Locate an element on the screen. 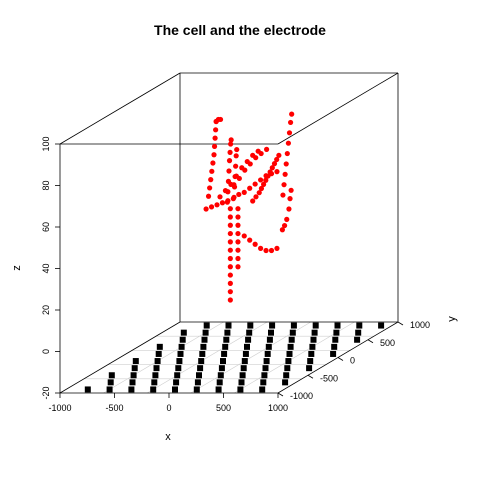 The image size is (480, 480). y-tick-label: -500 is located at coordinates (329, 378).